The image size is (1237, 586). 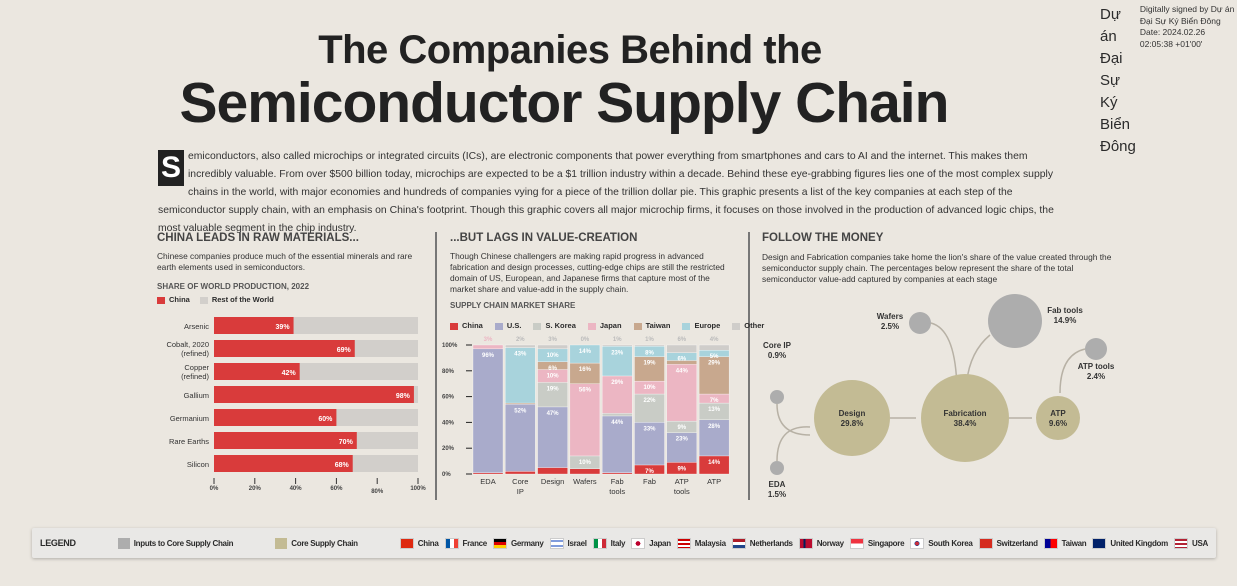 What do you see at coordinates (714, 410) in the screenshot?
I see `segment-value: 13%` at bounding box center [714, 410].